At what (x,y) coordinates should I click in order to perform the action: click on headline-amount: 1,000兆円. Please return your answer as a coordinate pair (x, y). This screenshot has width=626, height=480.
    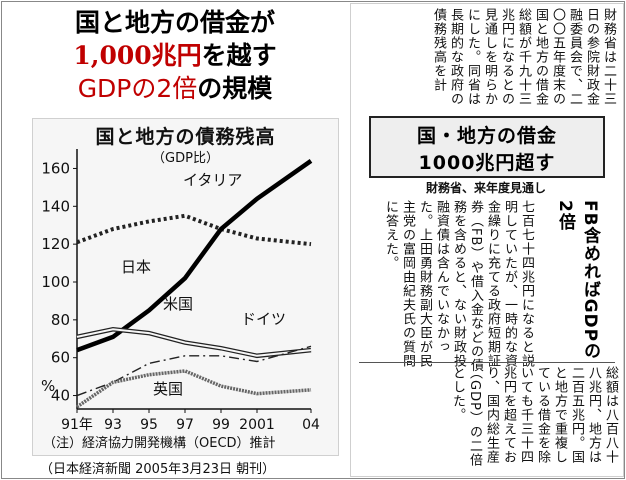
    Looking at the image, I should click on (137, 55).